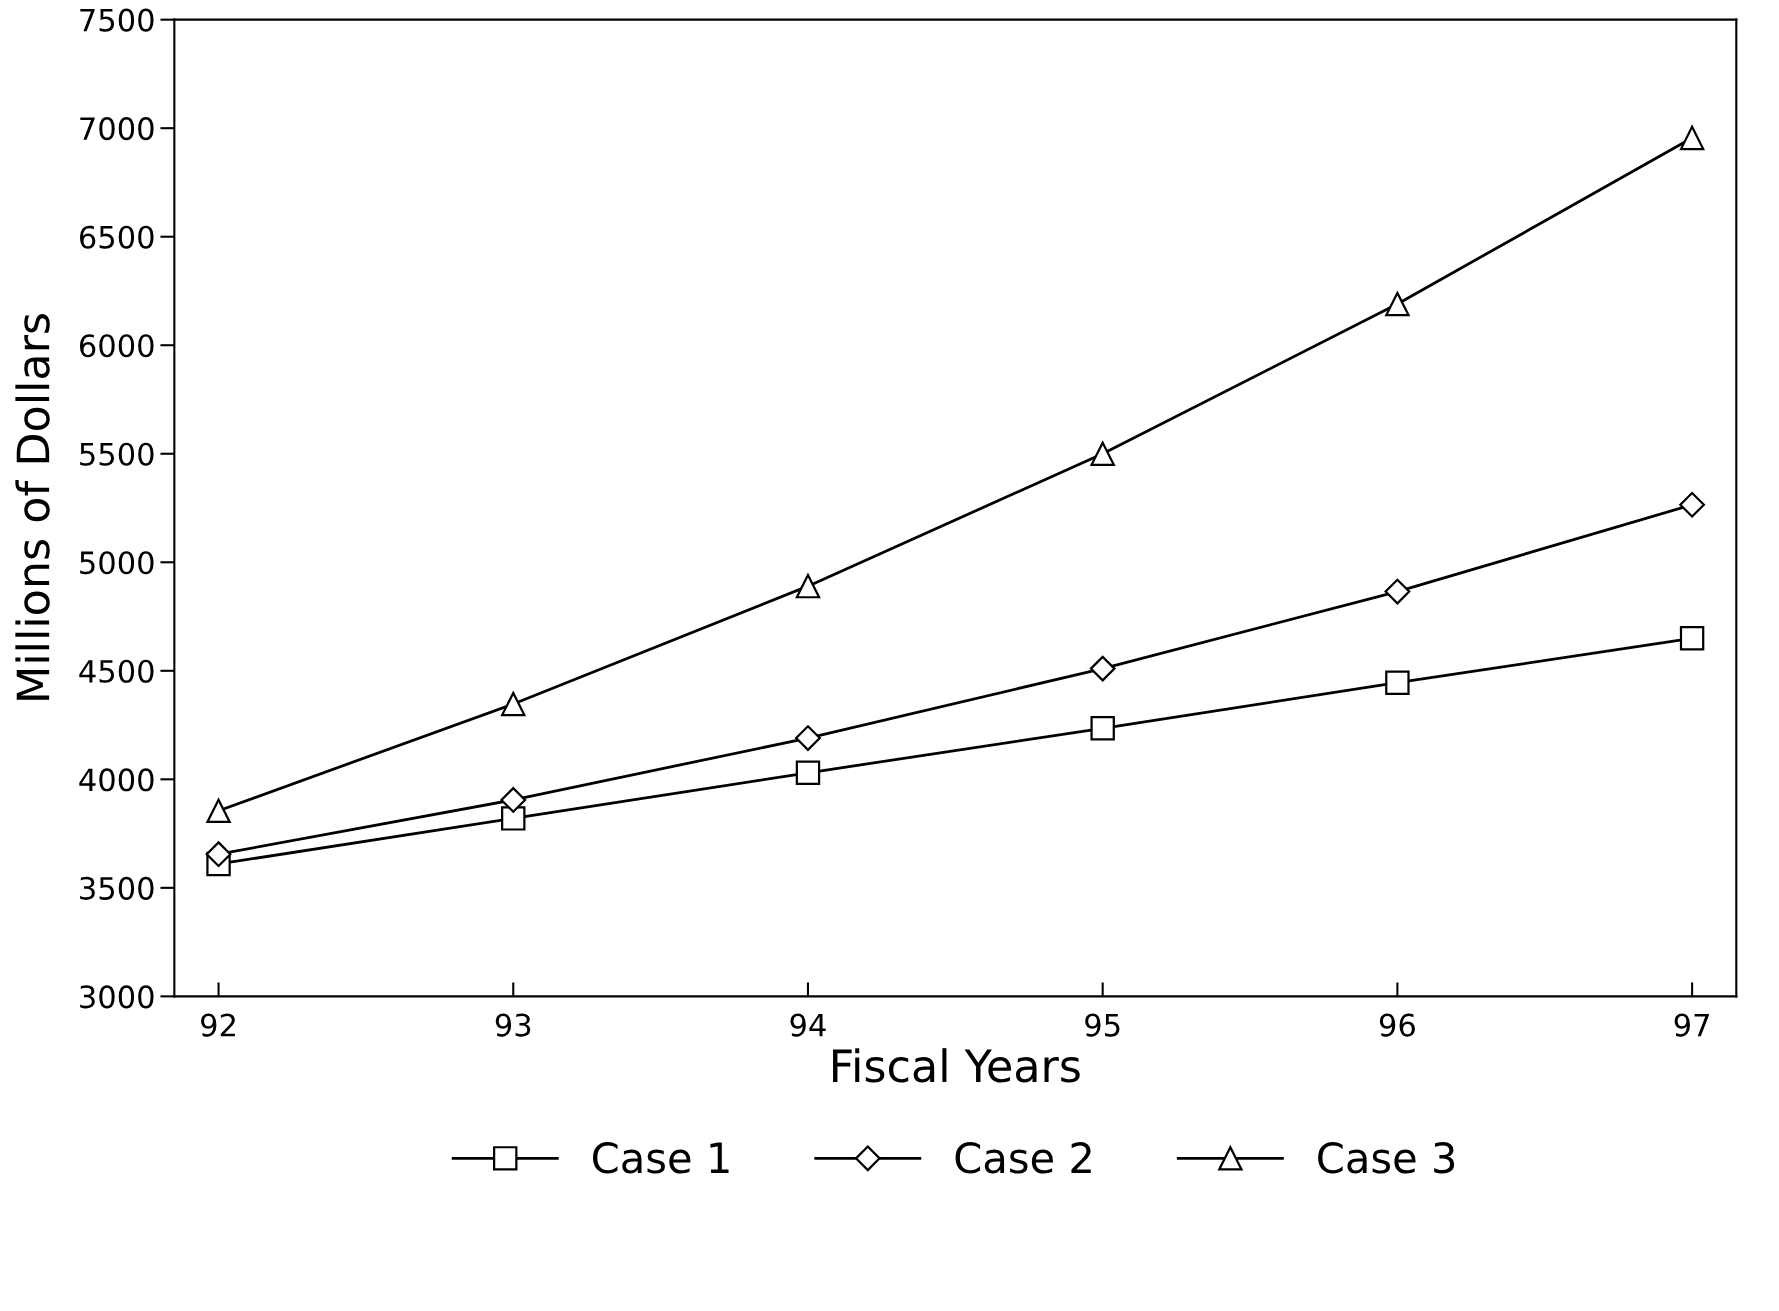  Describe the element at coordinates (117, 563) in the screenshot. I see `y-tick-label: 5000` at that location.